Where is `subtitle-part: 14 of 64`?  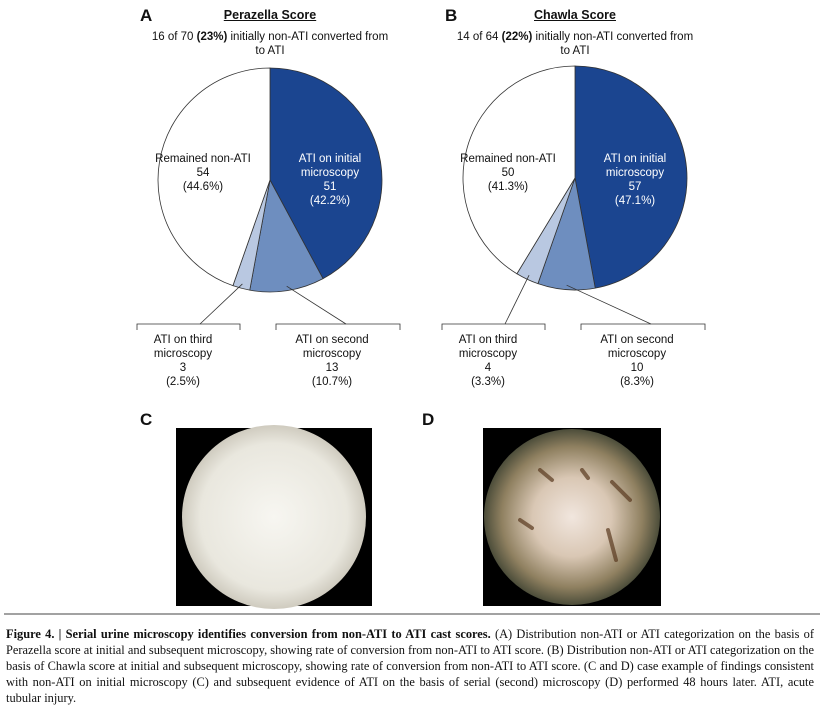
subtitle-part: 14 of 64 is located at coordinates (477, 37).